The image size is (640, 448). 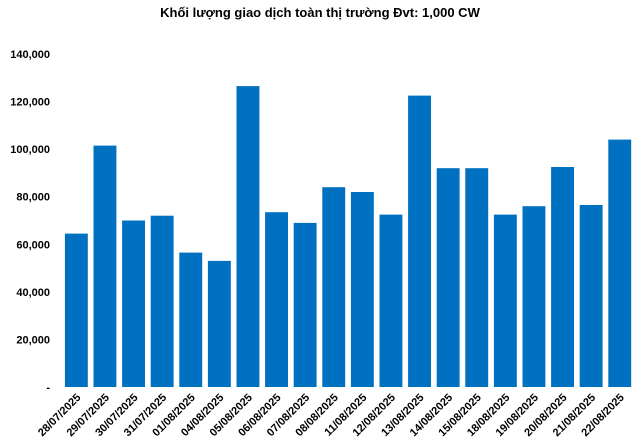 I want to click on y-tick-label: 100,000, so click(x=30, y=150).